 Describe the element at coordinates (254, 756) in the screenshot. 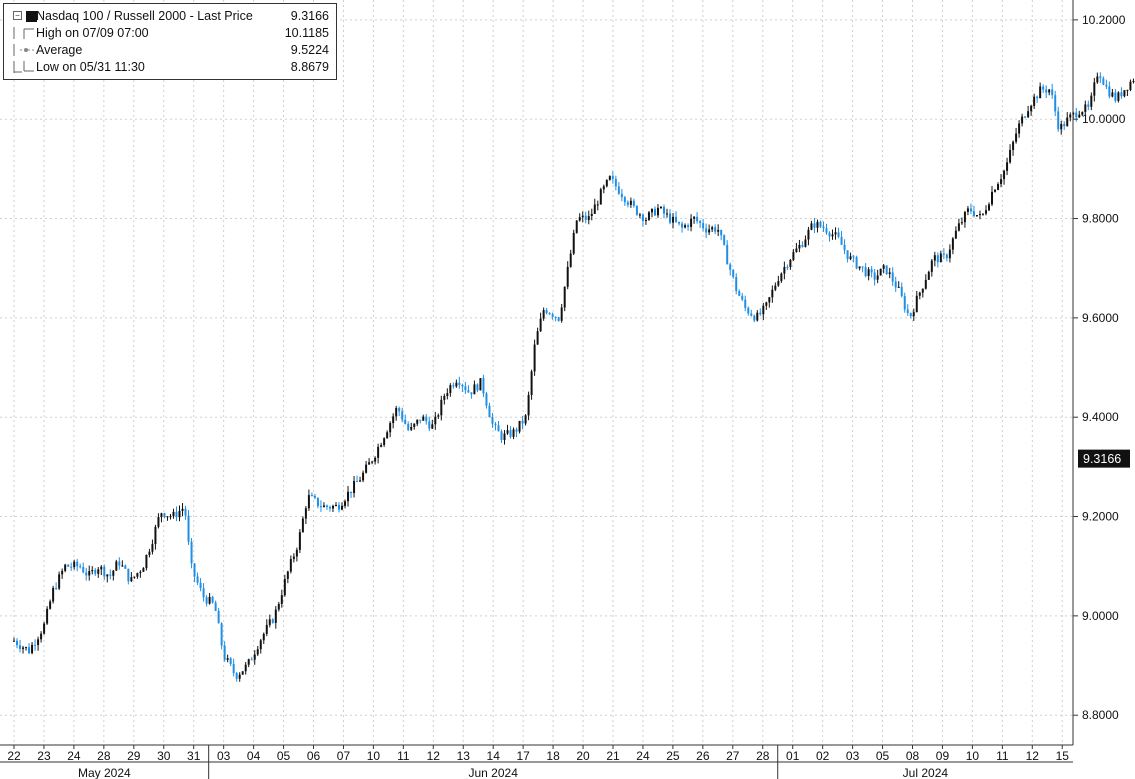

I see `x-tick-label: 04` at that location.